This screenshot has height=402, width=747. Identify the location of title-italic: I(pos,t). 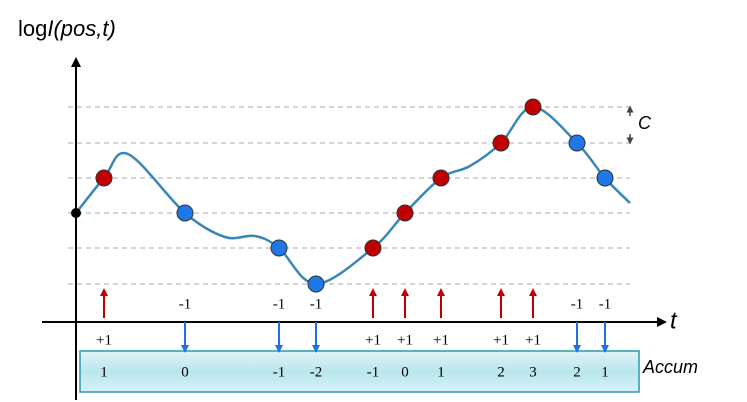
(81, 28).